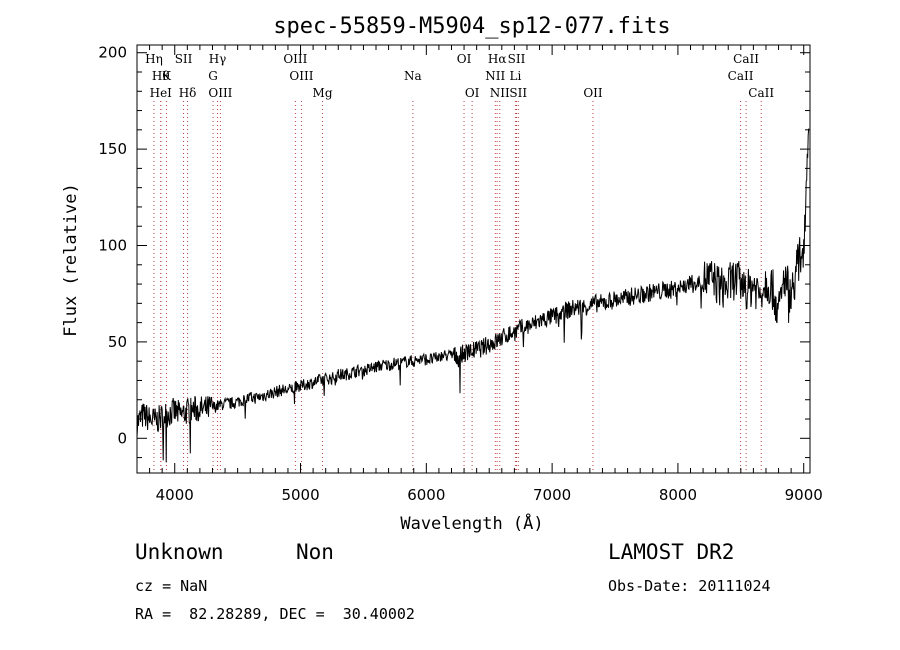  What do you see at coordinates (167, 76) in the screenshot?
I see `line-label-2: K` at bounding box center [167, 76].